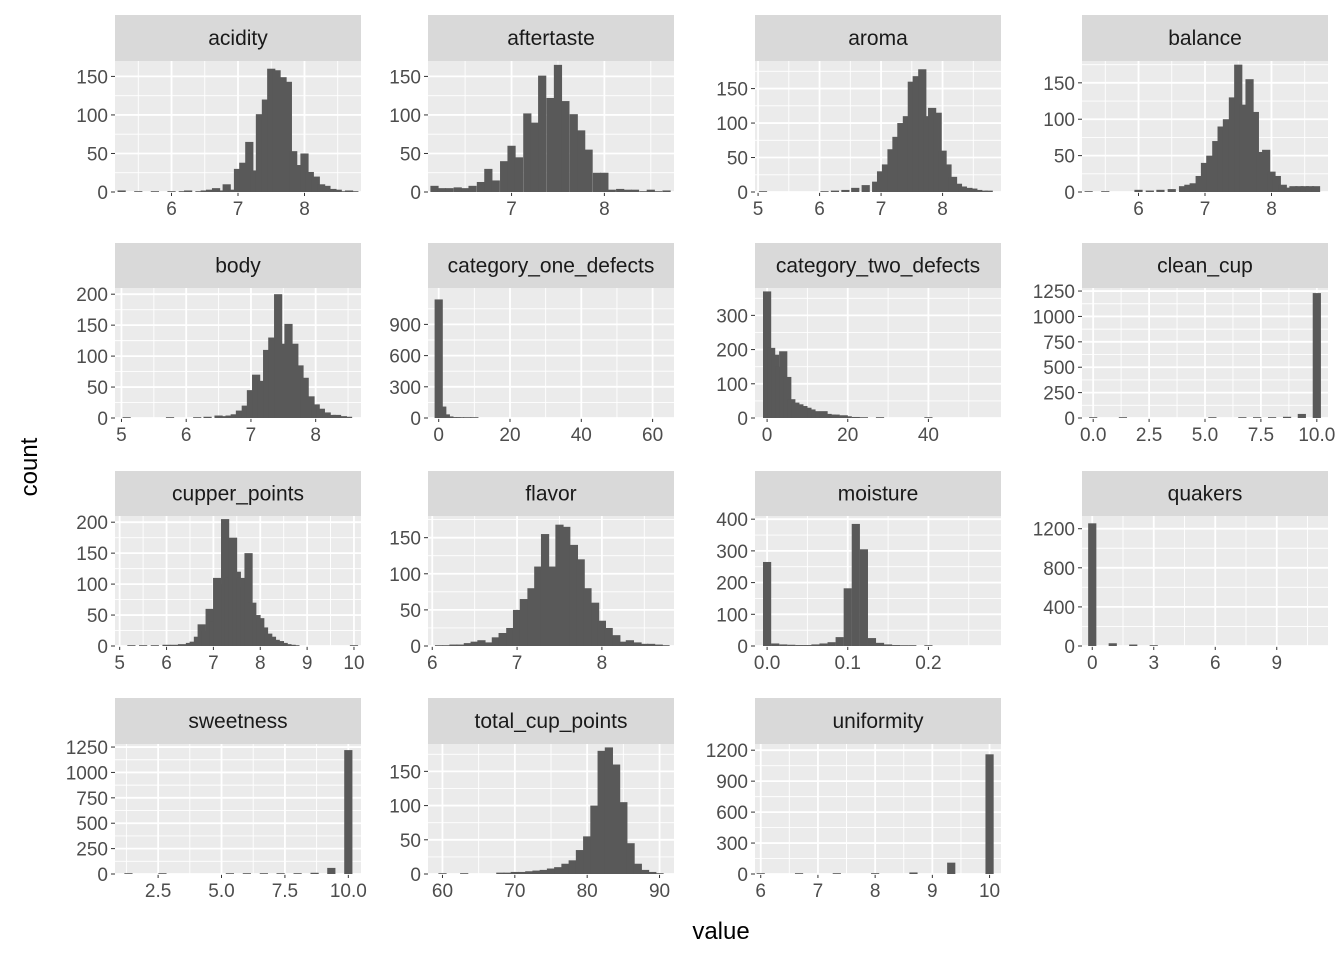 The width and height of the screenshot is (1344, 960). What do you see at coordinates (92, 824) in the screenshot?
I see `y-tick-label: 500` at bounding box center [92, 824].